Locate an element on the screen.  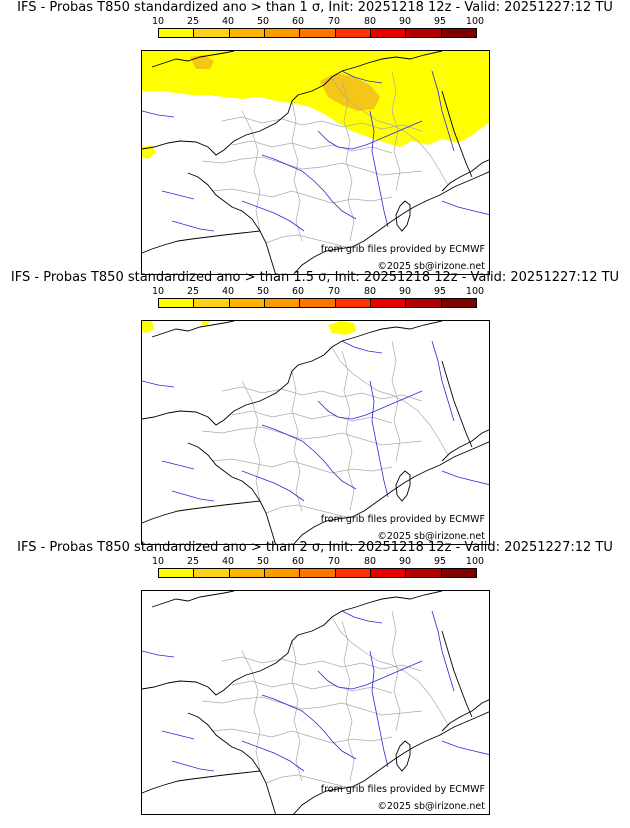
legend-tick-label: 70 is located at coordinates (334, 291).